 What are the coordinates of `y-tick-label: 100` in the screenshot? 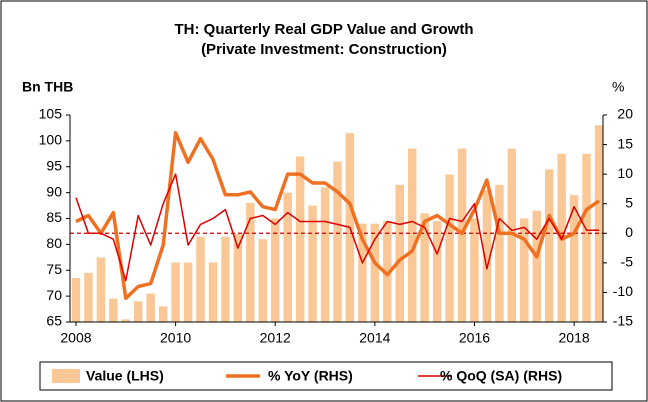 It's located at (51, 140).